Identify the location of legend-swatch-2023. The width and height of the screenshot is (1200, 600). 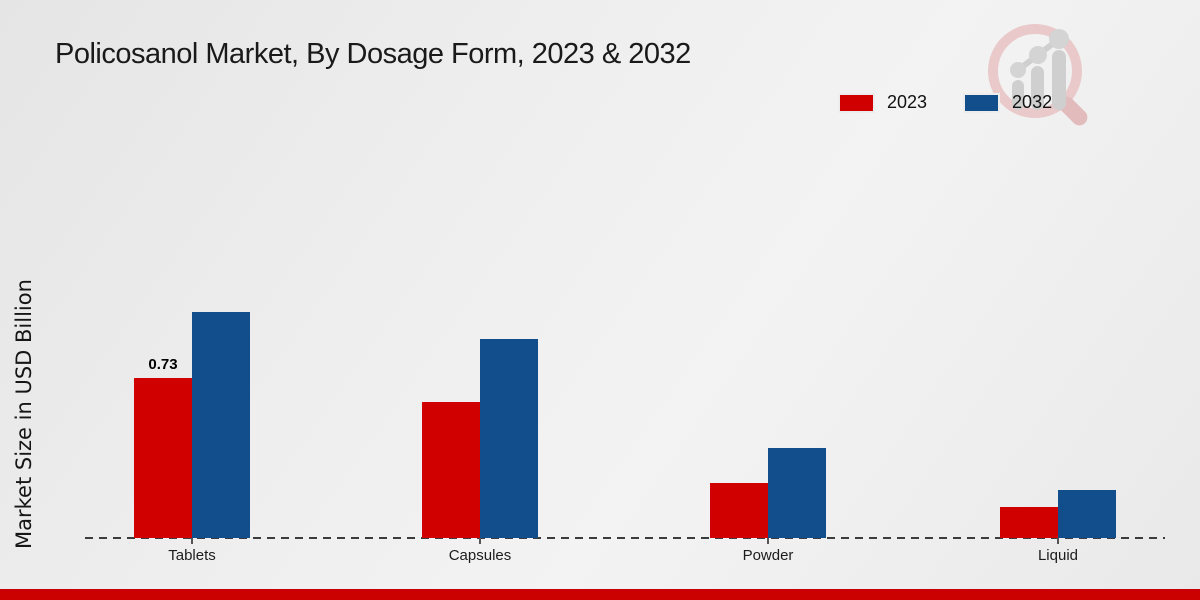
(856, 102).